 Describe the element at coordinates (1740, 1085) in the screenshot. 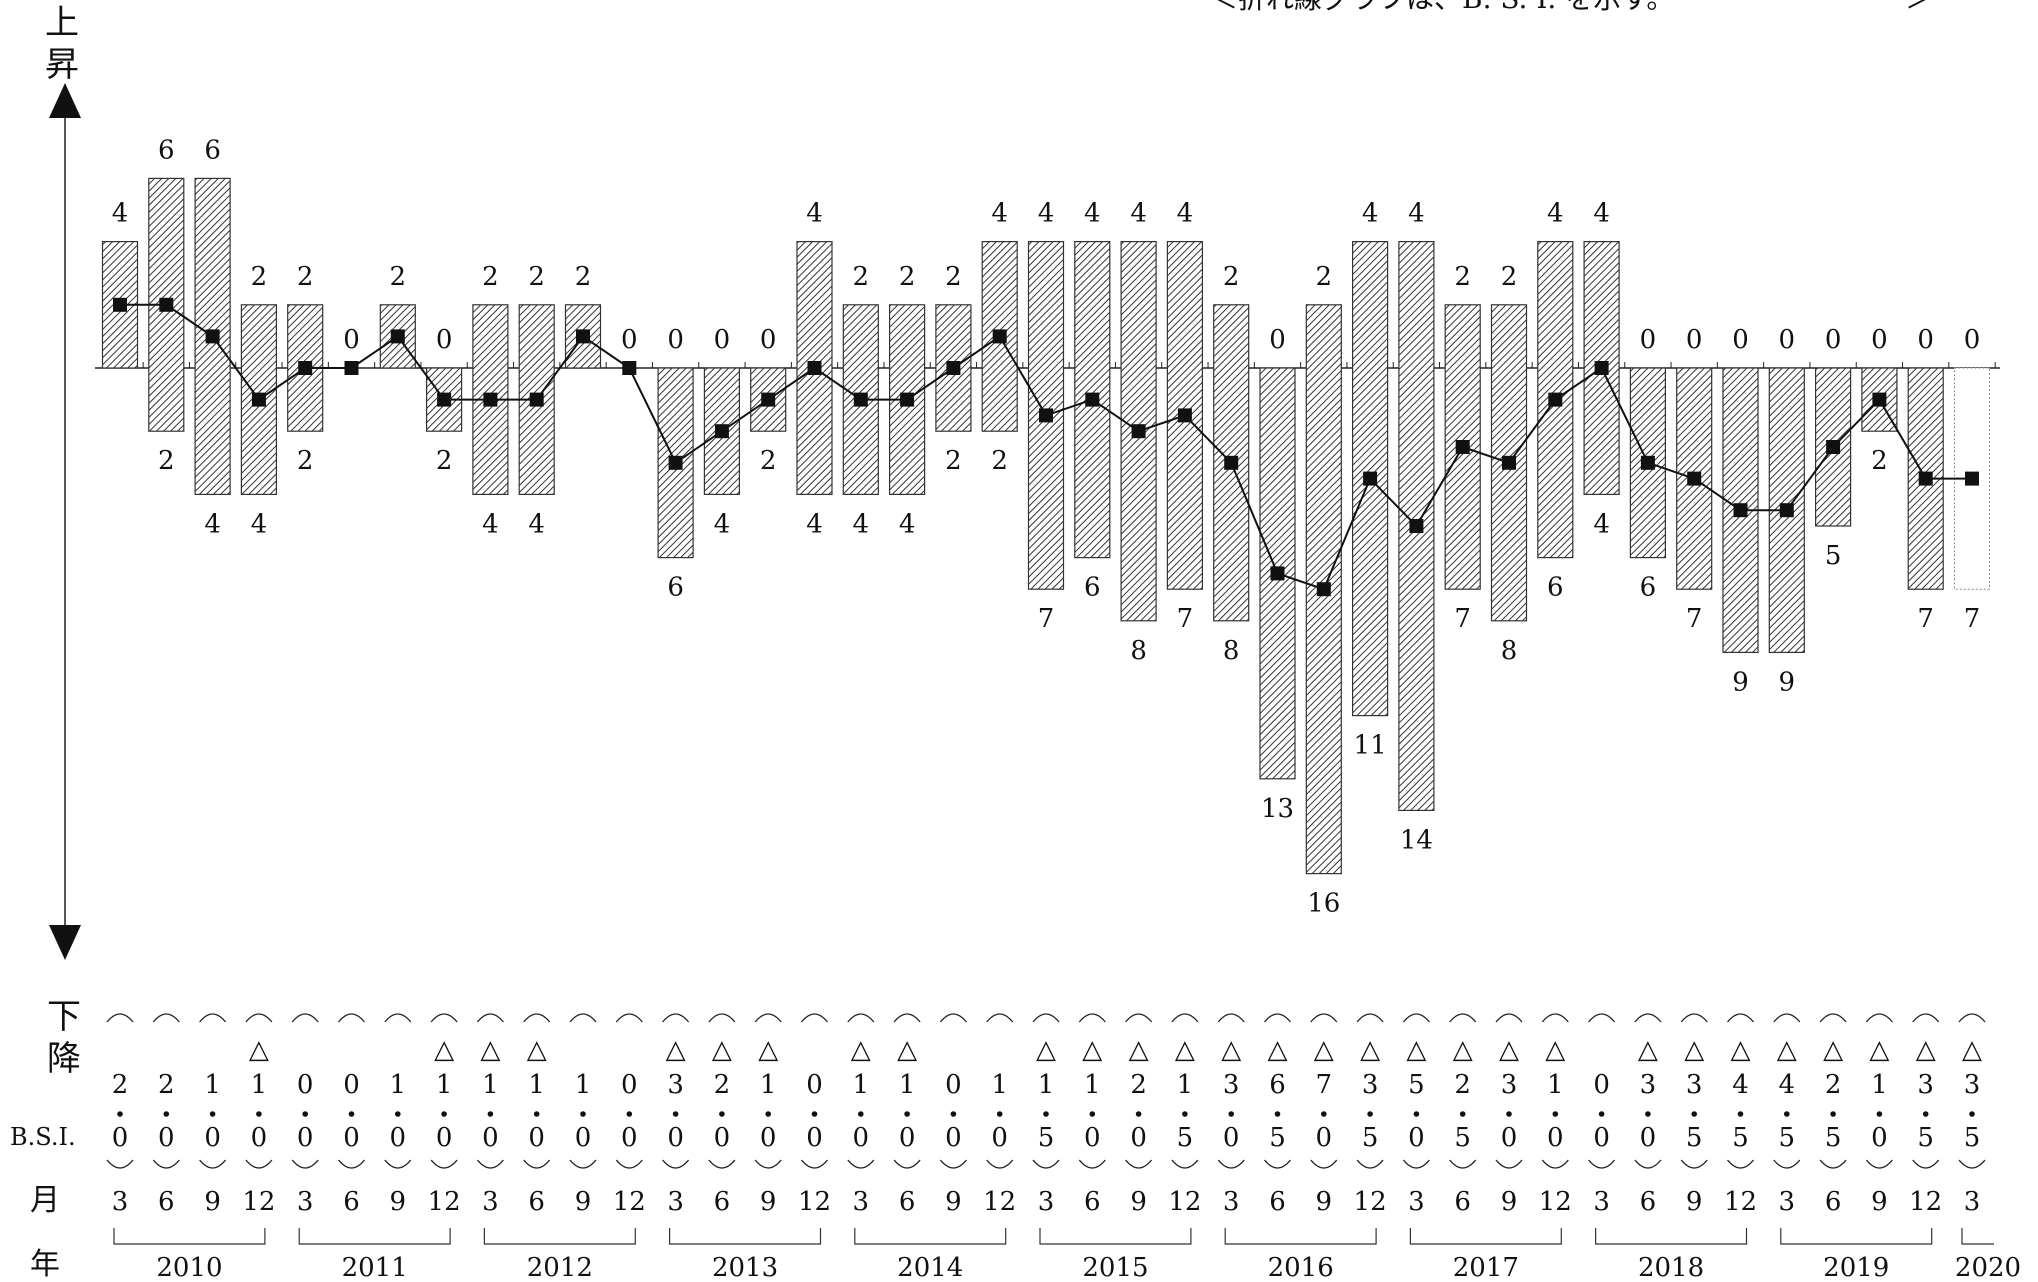

I see `bsi-int-35: 4` at that location.